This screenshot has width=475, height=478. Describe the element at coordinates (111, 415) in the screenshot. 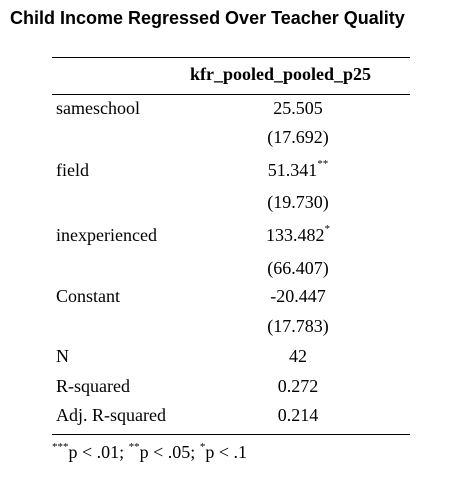

I see `stat-label: Adj. R-squared` at that location.